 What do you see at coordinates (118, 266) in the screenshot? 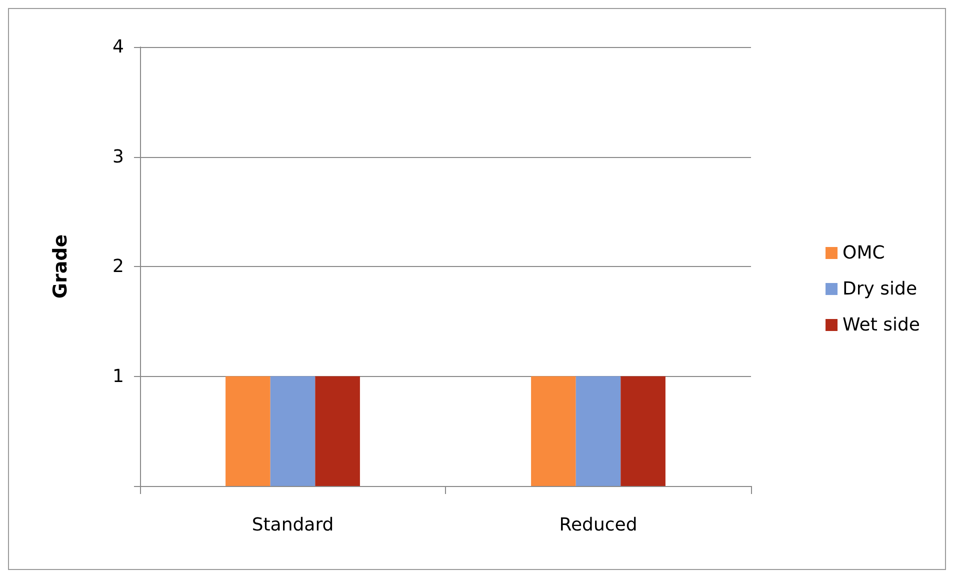
I see `y-tick-label: 2` at bounding box center [118, 266].